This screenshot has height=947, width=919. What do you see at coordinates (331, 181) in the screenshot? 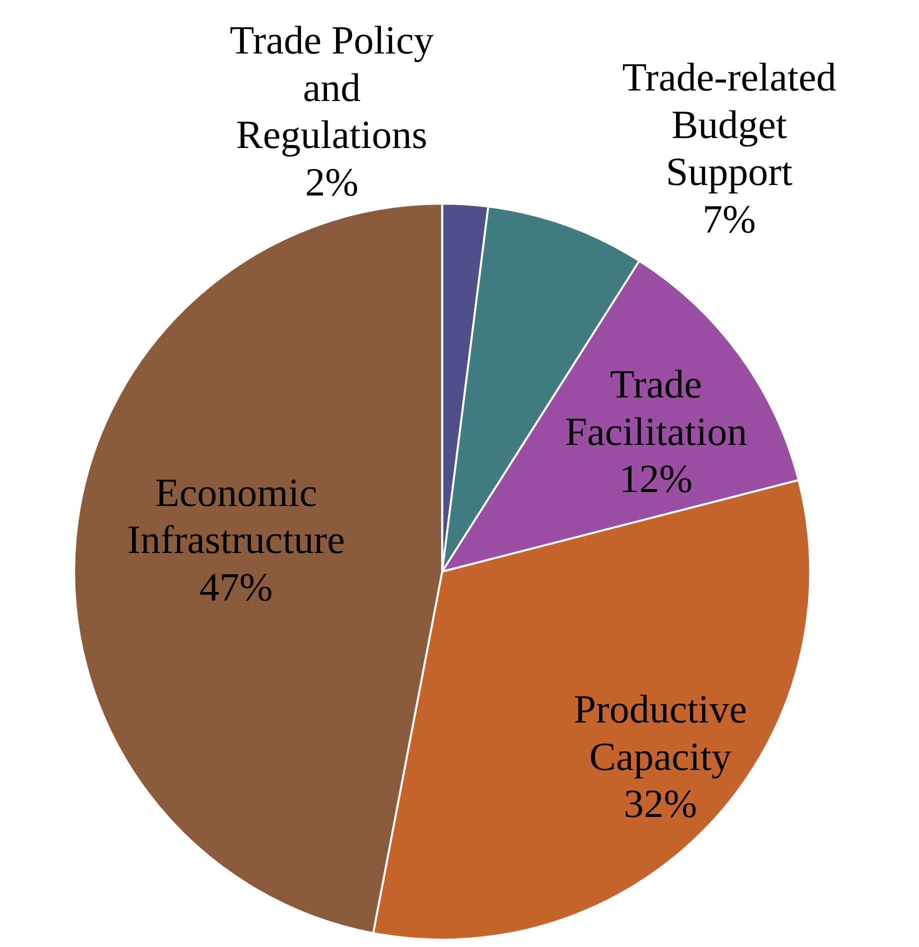
I see `data-label: 2%` at bounding box center [331, 181].